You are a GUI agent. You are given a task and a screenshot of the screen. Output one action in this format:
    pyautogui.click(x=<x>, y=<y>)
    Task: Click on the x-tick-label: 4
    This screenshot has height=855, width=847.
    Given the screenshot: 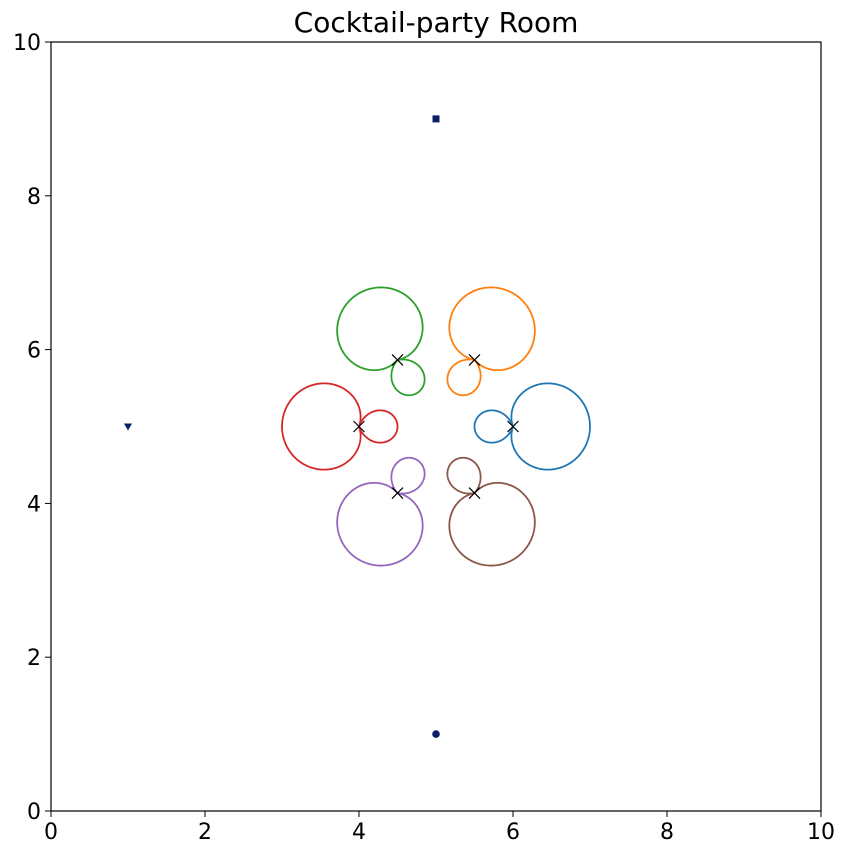 What is the action you would take?
    pyautogui.click(x=359, y=832)
    